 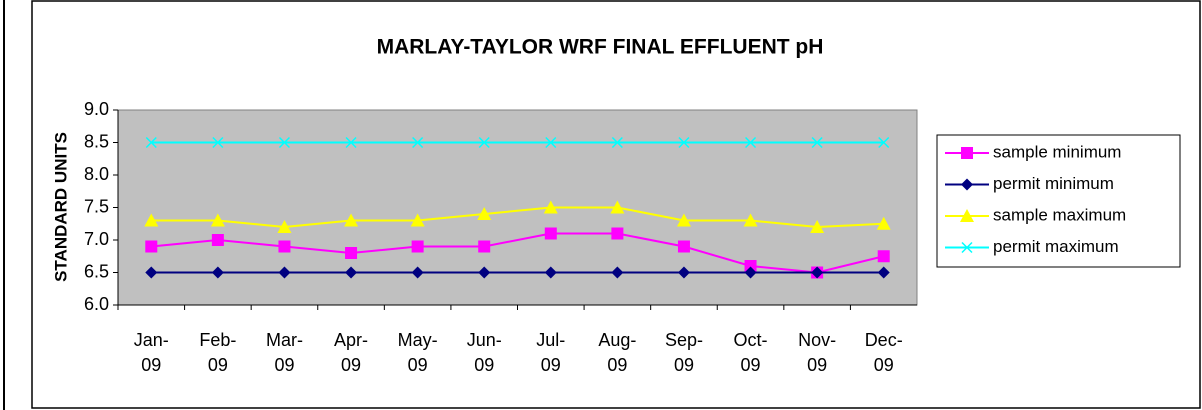 I want to click on x-tick-label: Nov-09, so click(x=817, y=352).